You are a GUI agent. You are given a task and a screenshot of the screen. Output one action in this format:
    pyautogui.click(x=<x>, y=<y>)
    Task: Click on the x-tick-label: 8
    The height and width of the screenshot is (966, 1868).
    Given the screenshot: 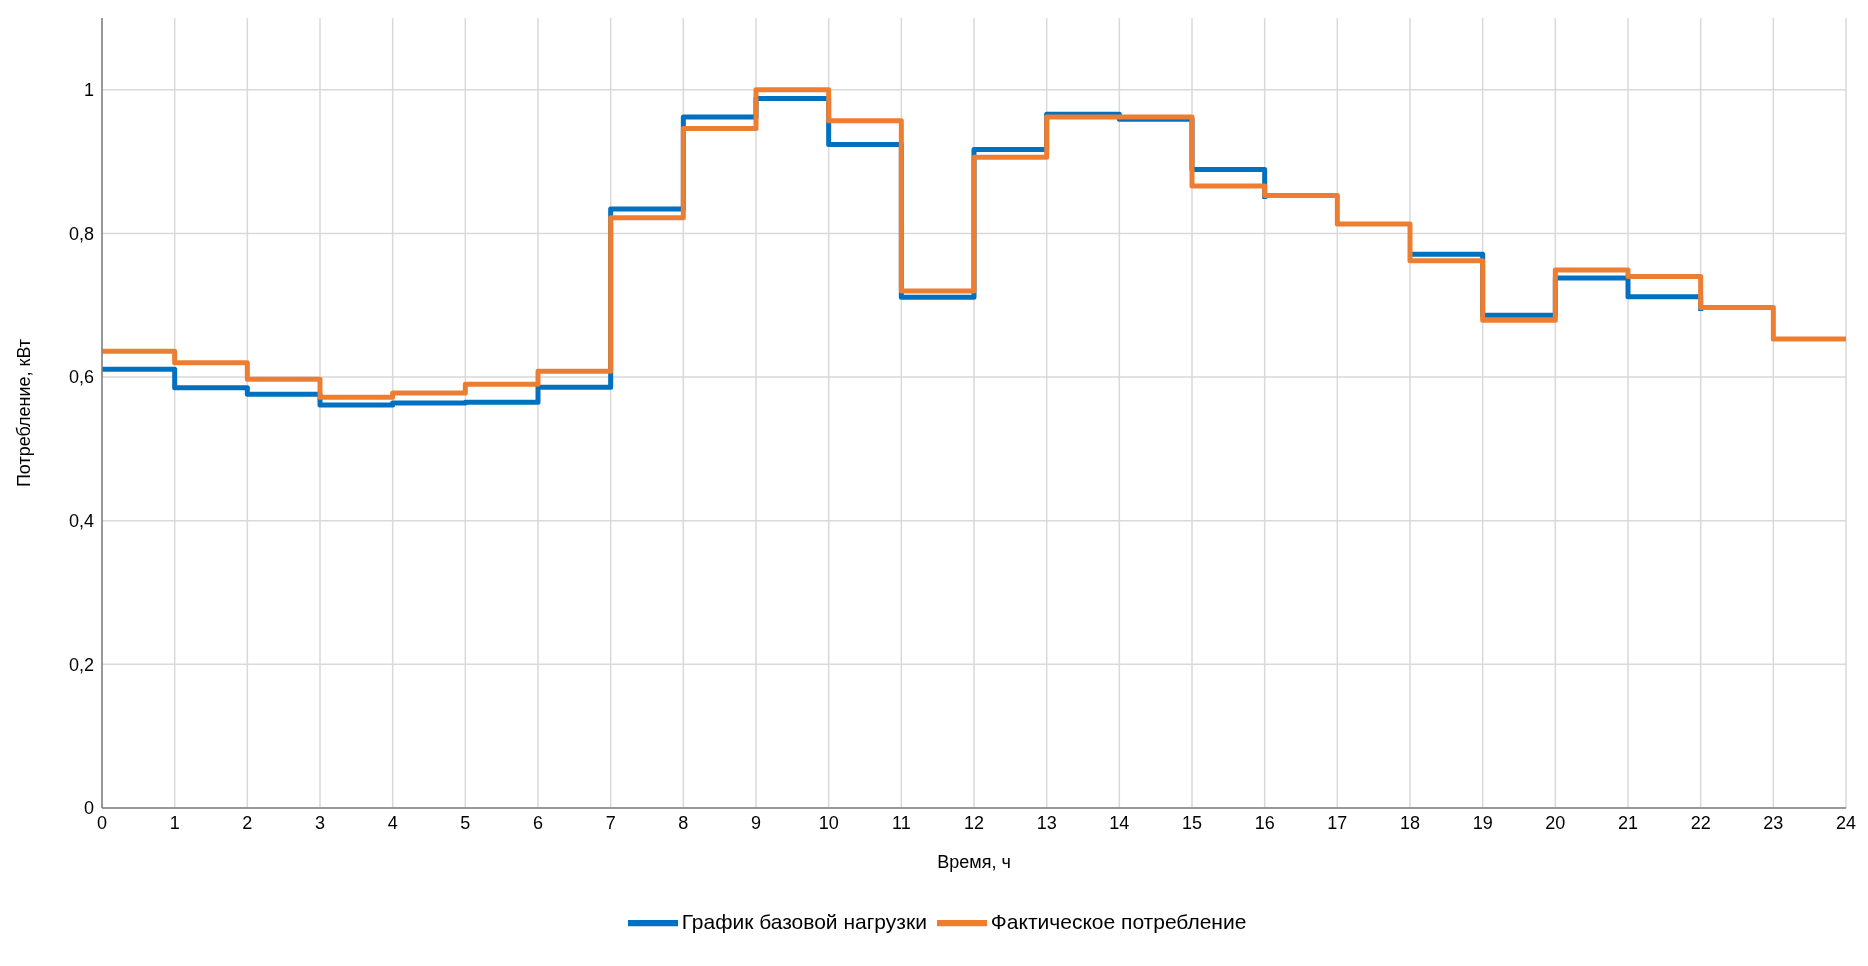 What is the action you would take?
    pyautogui.click(x=683, y=822)
    